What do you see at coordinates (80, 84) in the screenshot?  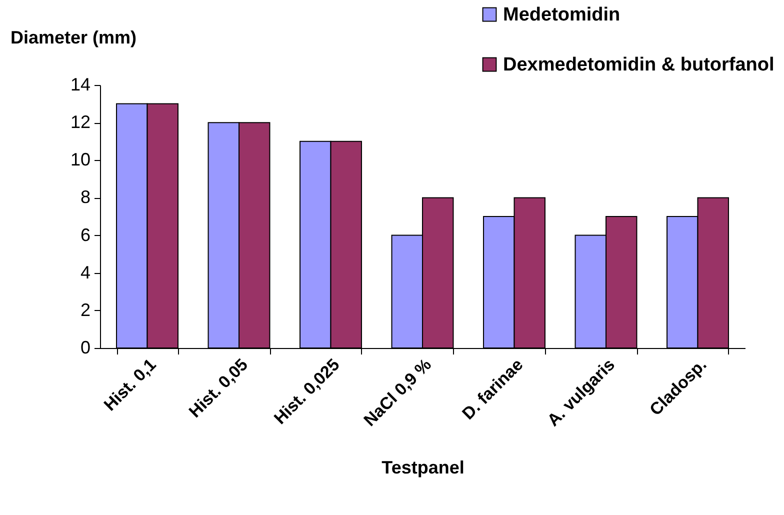 I see `y-tick-label: 14` at bounding box center [80, 84].